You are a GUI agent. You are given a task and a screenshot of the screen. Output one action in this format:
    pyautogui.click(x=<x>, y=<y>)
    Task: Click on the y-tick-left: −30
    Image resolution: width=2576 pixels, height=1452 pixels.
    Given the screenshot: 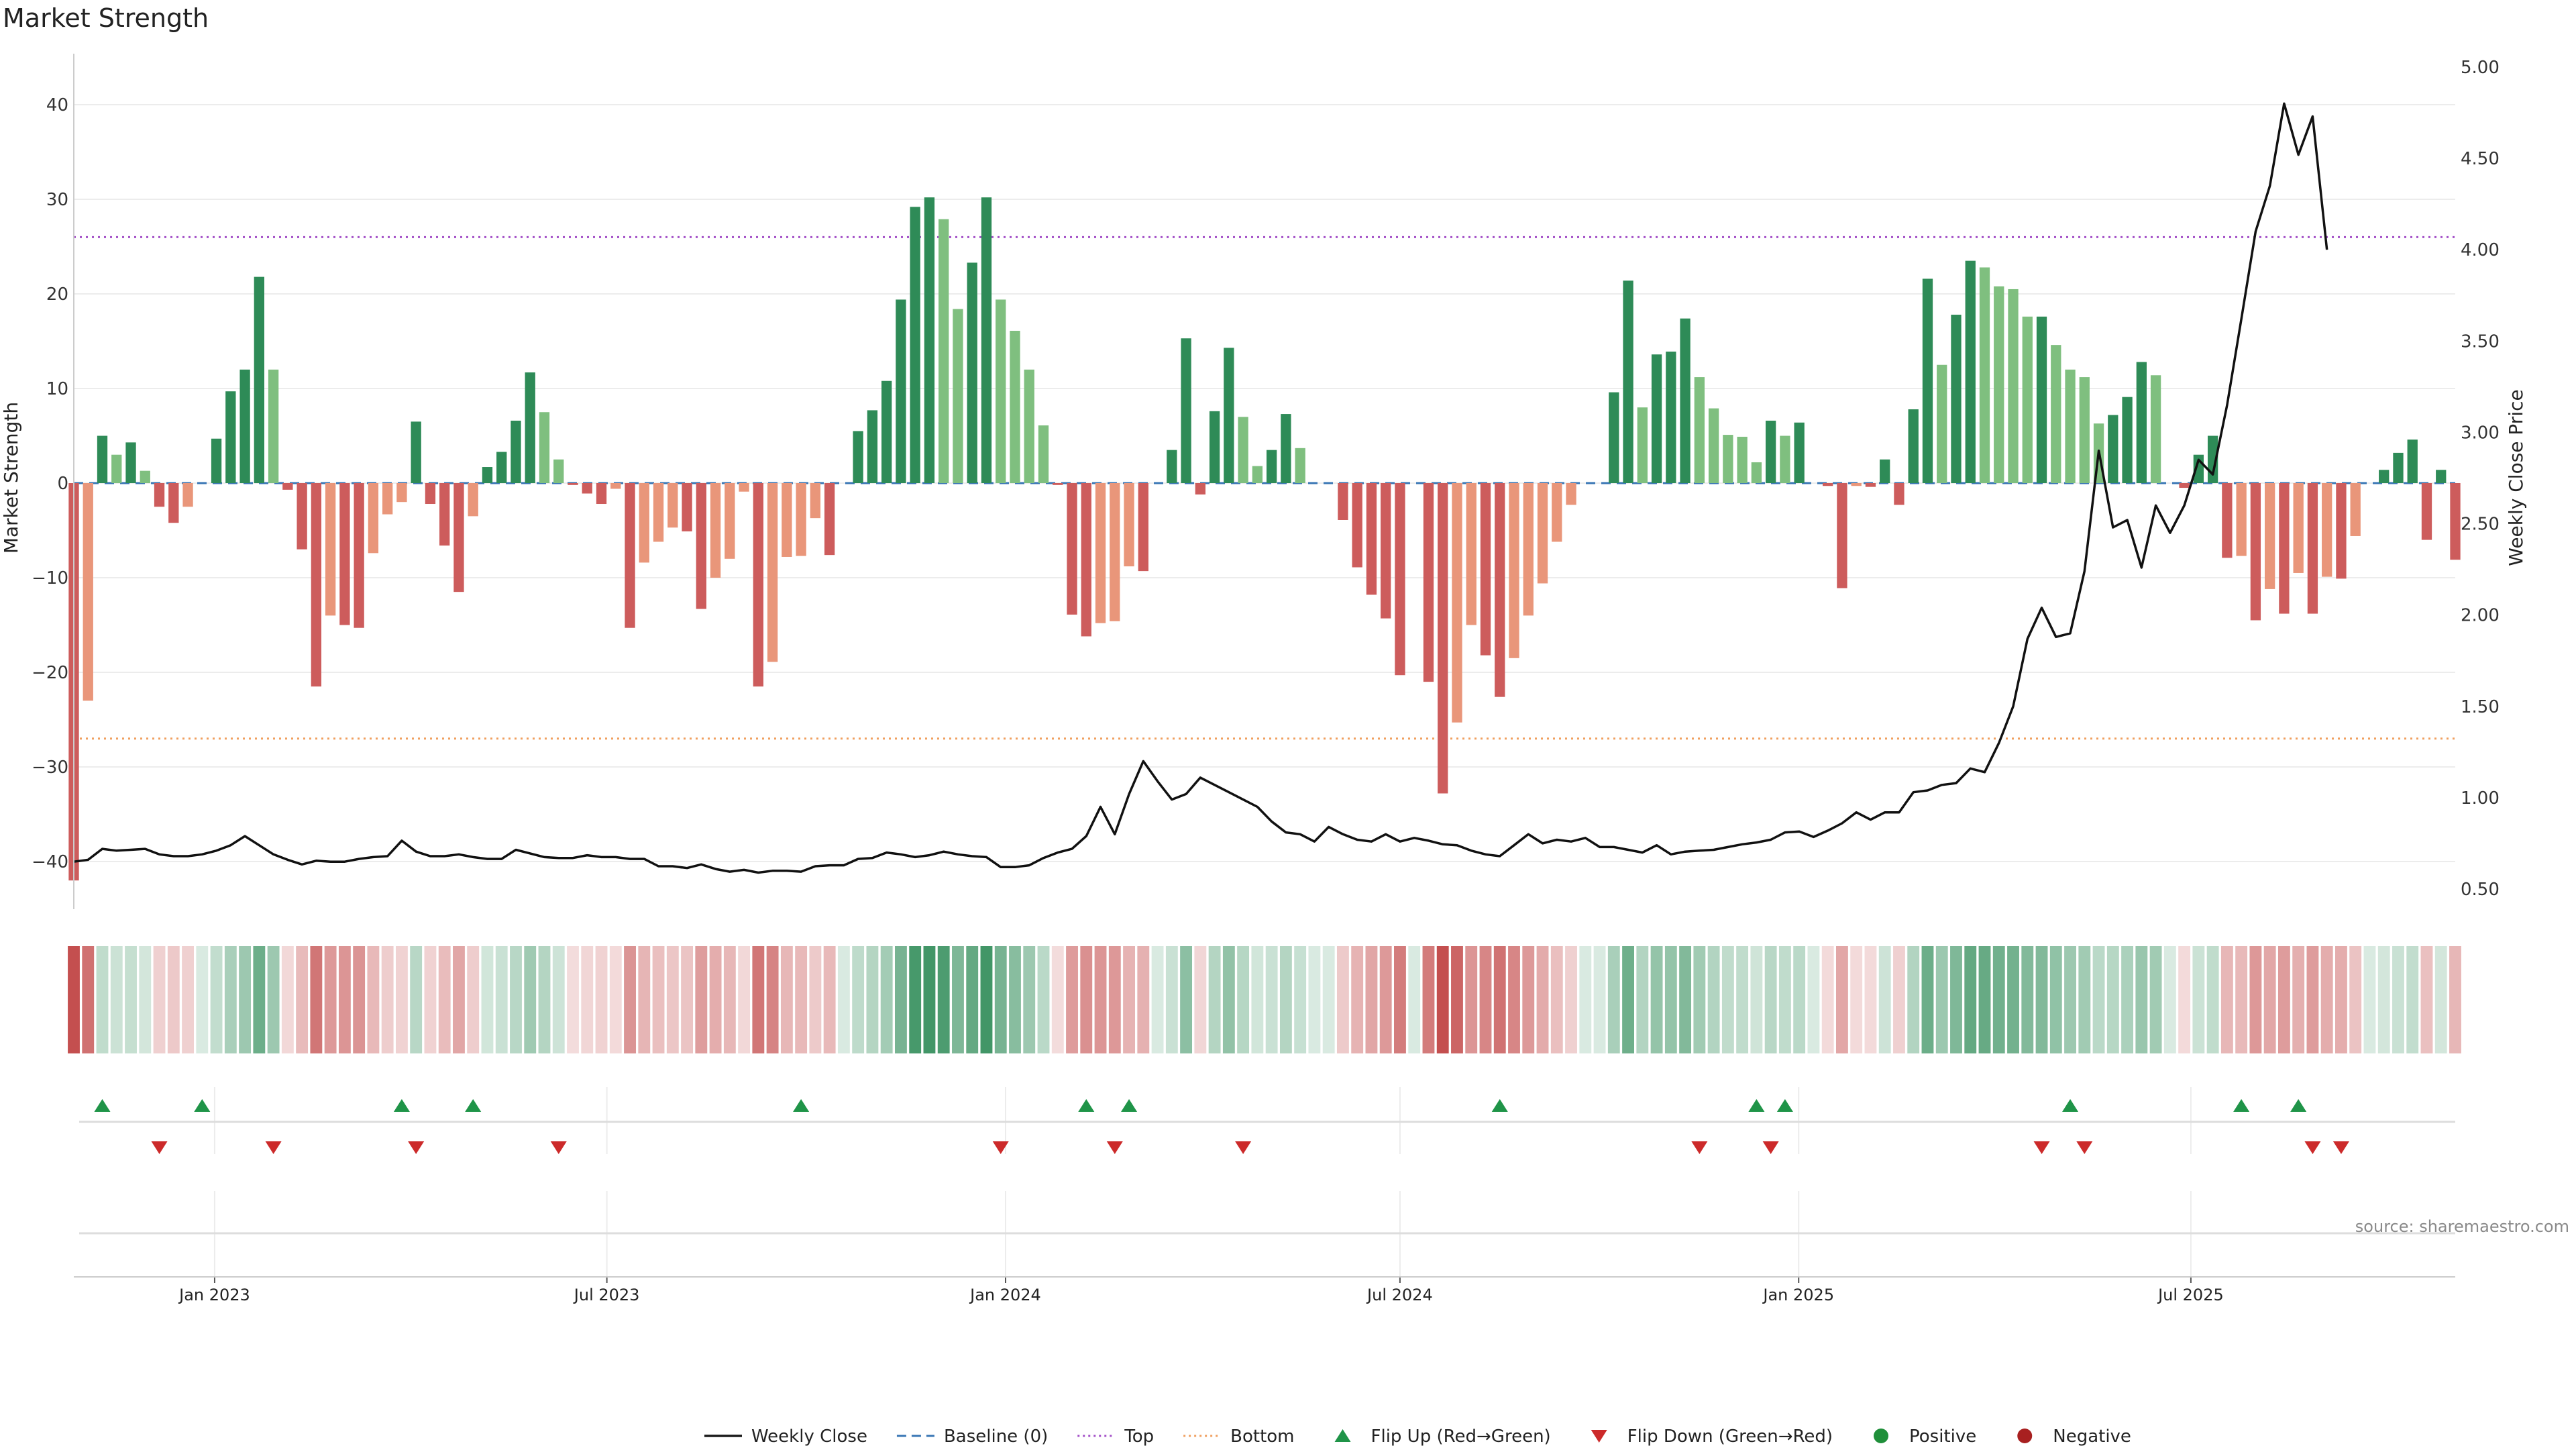 What is the action you would take?
    pyautogui.click(x=50, y=768)
    